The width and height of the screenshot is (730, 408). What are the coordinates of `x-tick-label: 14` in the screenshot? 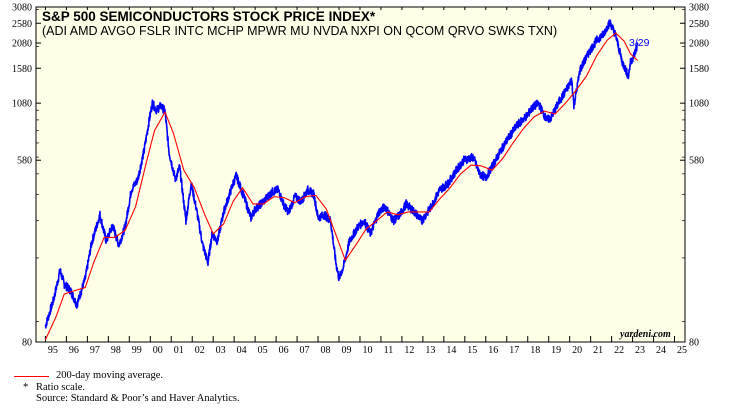 It's located at (451, 350).